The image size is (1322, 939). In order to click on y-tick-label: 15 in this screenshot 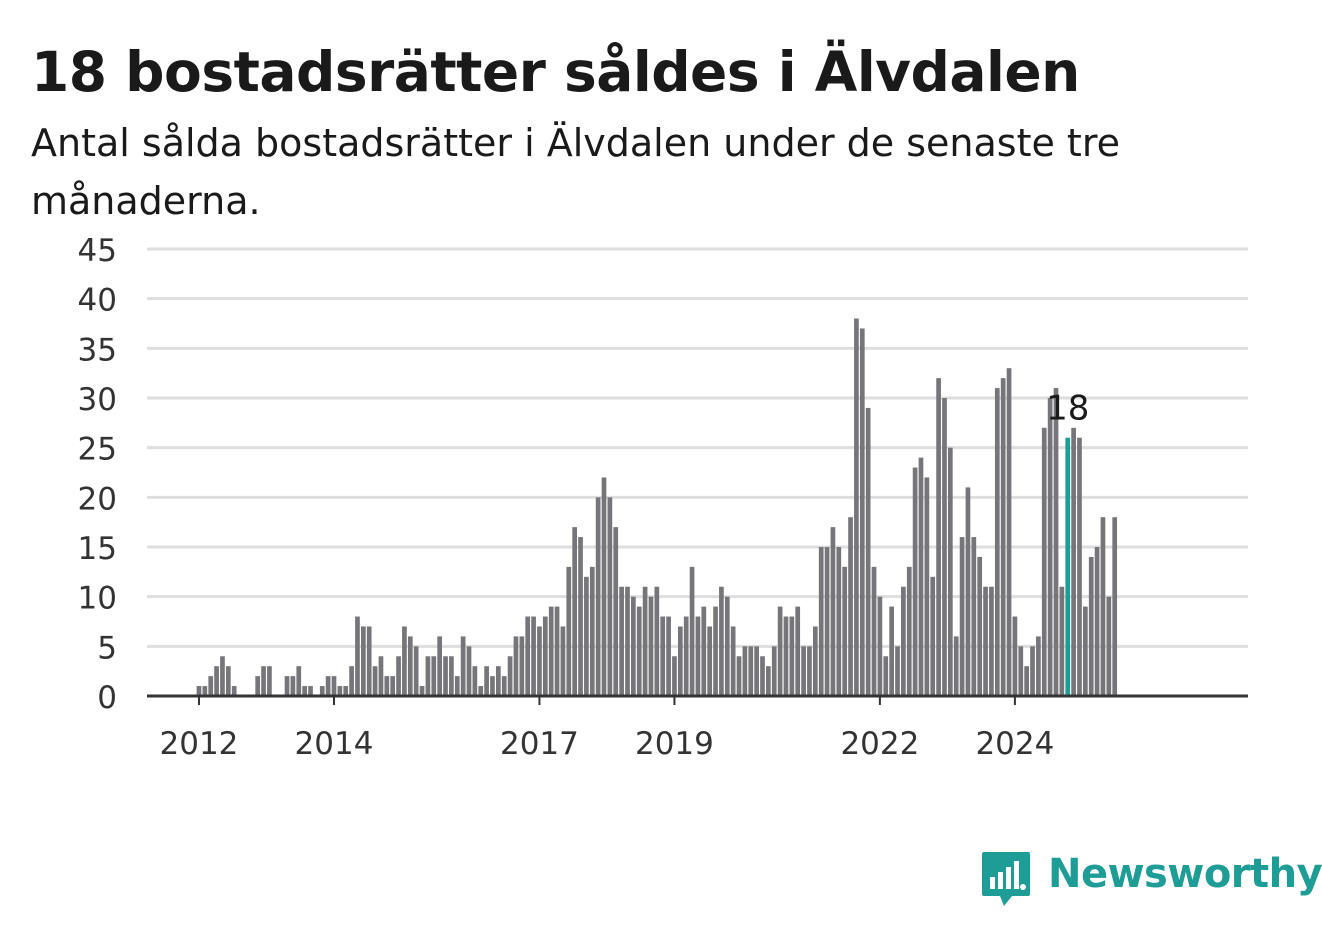, I will do `click(97, 549)`.